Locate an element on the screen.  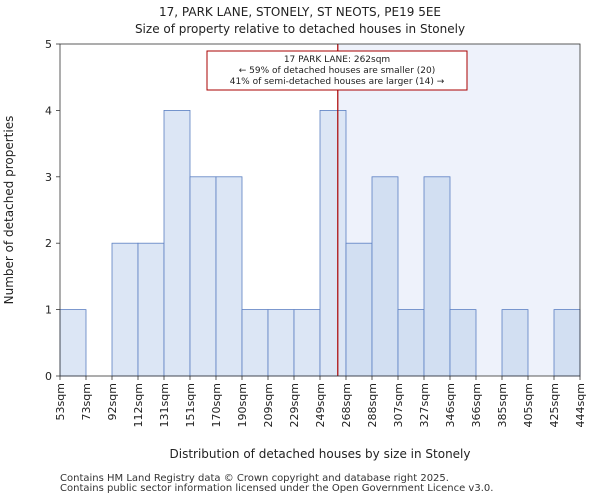
bar-268sqm is located at coordinates (359, 309).